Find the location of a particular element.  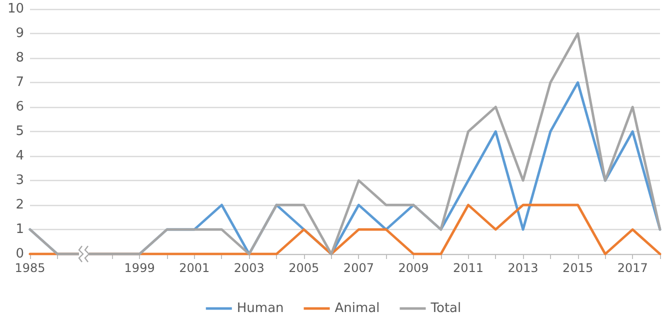

x-tick-label: 2009 is located at coordinates (413, 268).